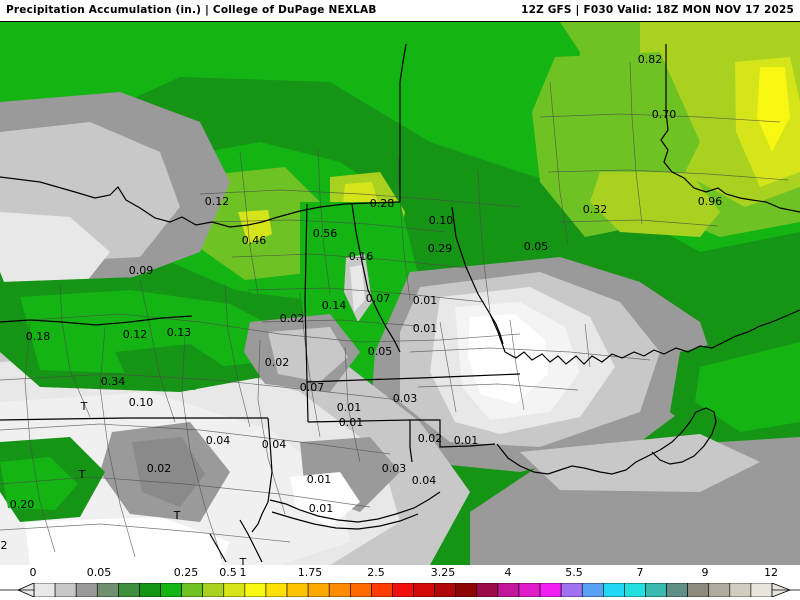 Image resolution: width=800 pixels, height=600 pixels. I want to click on contour-label: 0.09, so click(141, 270).